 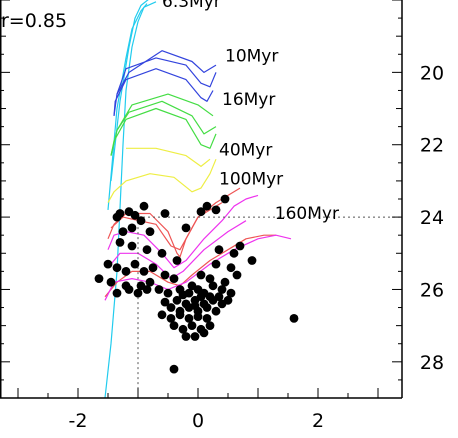 What do you see at coordinates (432, 218) in the screenshot?
I see `y-tick-label: 24` at bounding box center [432, 218].